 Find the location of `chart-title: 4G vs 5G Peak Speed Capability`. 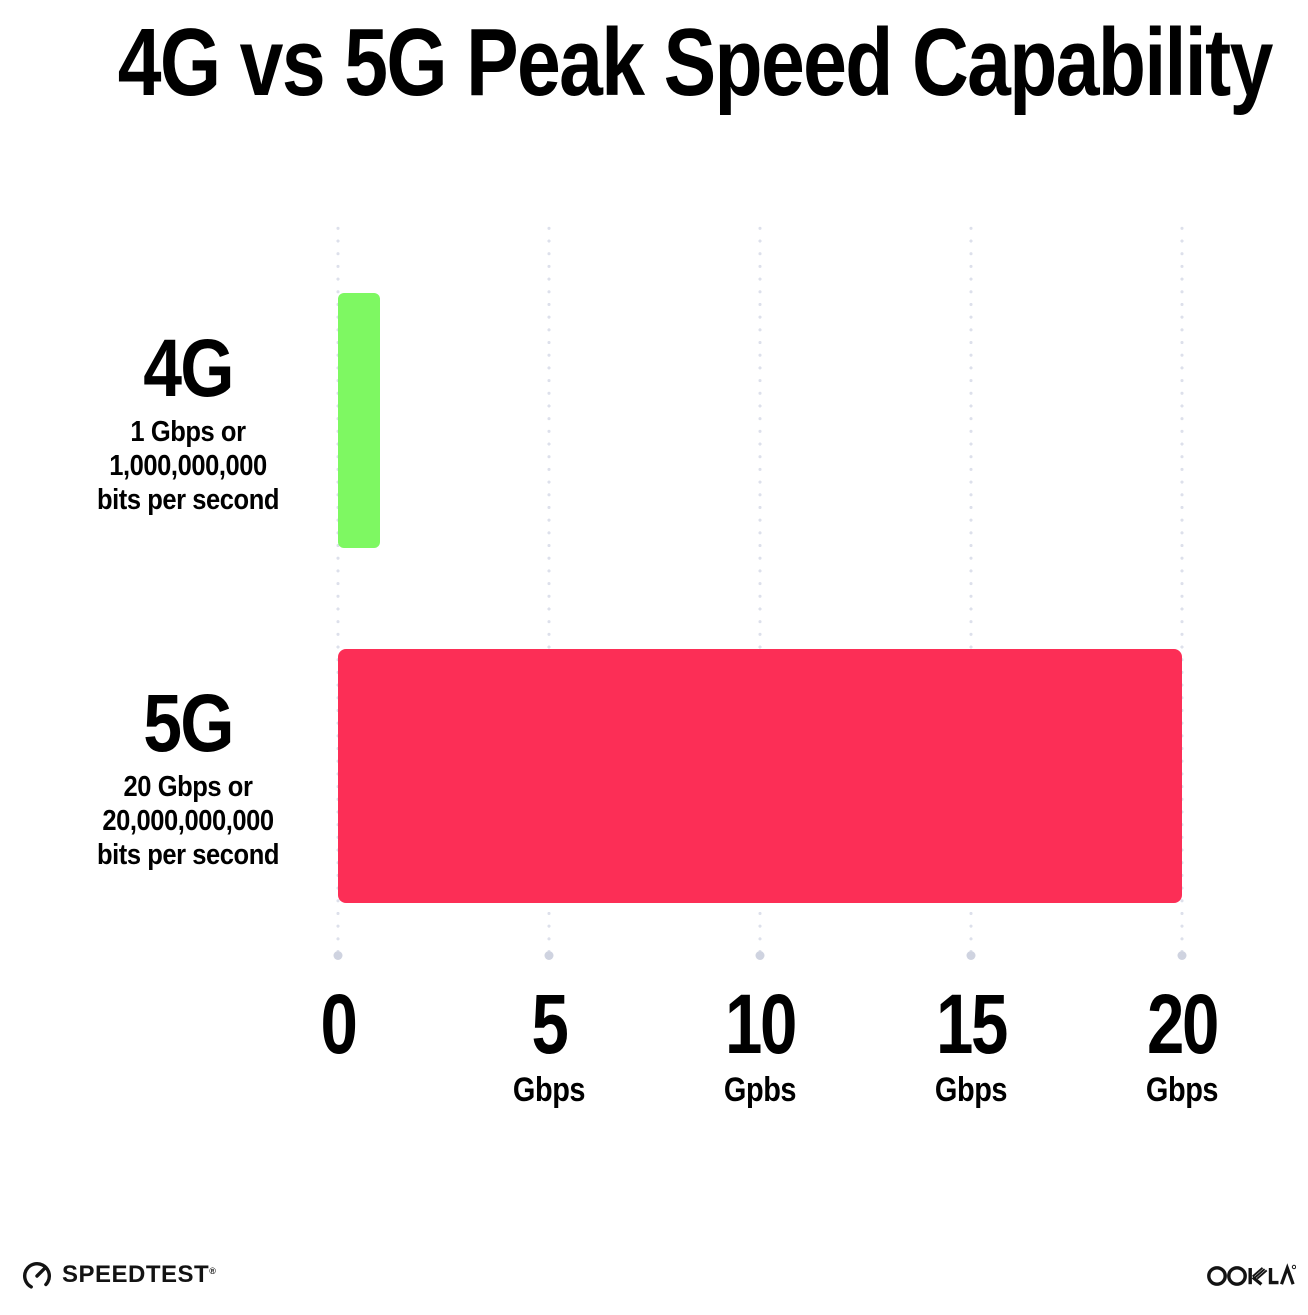

chart-title: 4G vs 5G Peak Speed Capability is located at coordinates (695, 62).